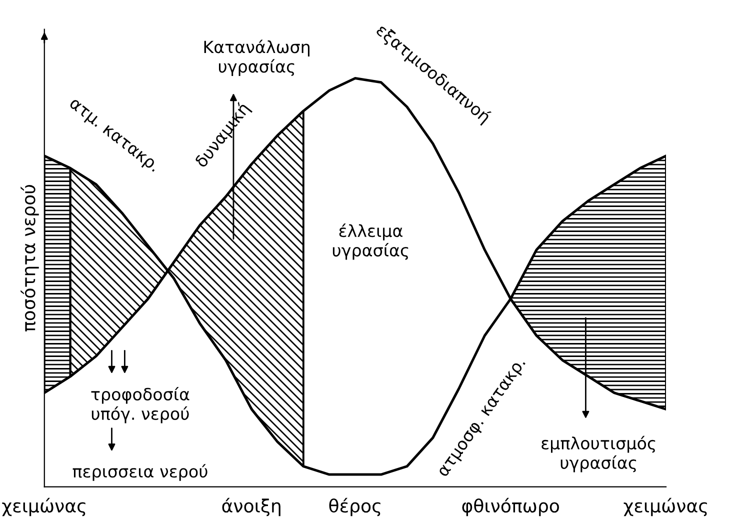 The width and height of the screenshot is (740, 532). What do you see at coordinates (251, 507) in the screenshot?
I see `x-tick-label: άνοιξη` at bounding box center [251, 507].